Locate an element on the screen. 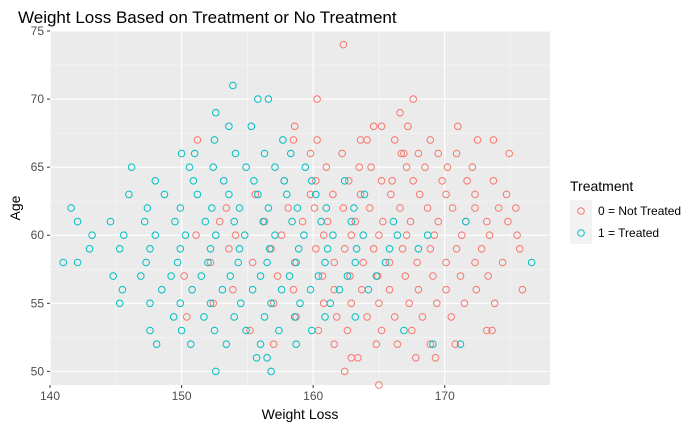  legend-dot-not-treated is located at coordinates (581, 211).